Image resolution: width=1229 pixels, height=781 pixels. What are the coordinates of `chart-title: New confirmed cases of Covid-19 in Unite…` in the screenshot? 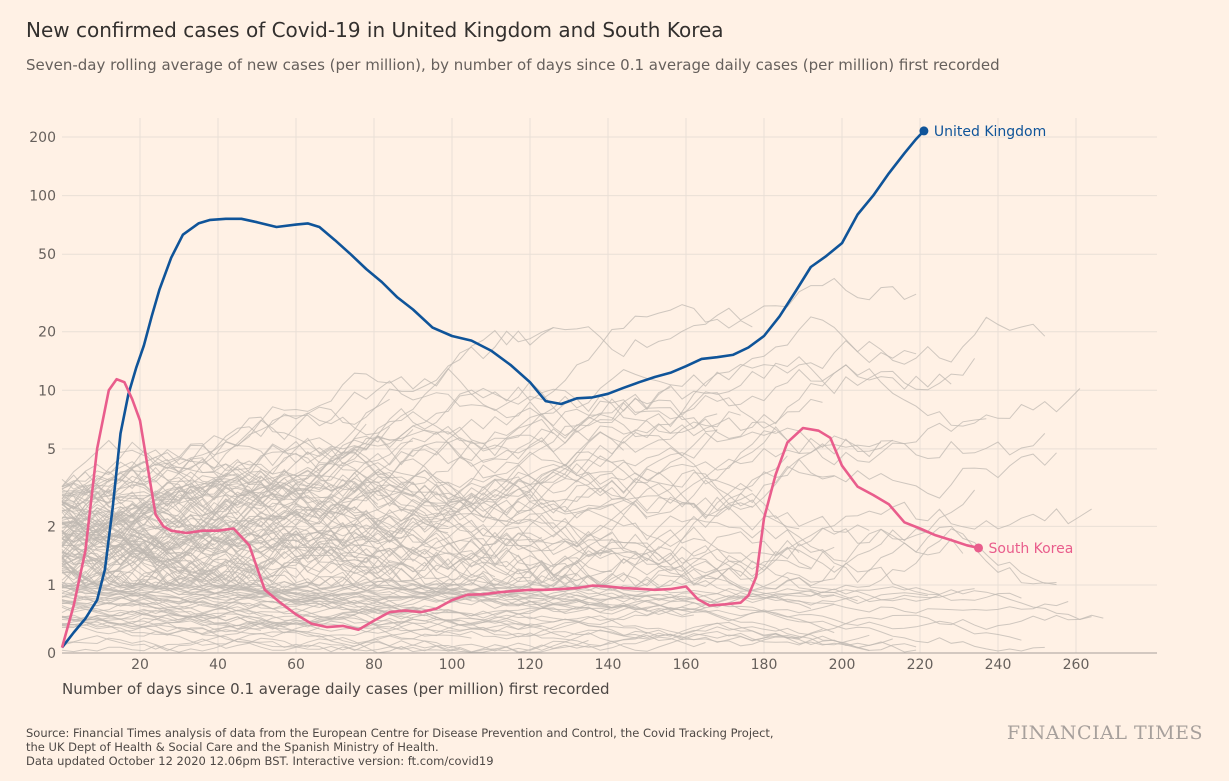 It's located at (375, 30).